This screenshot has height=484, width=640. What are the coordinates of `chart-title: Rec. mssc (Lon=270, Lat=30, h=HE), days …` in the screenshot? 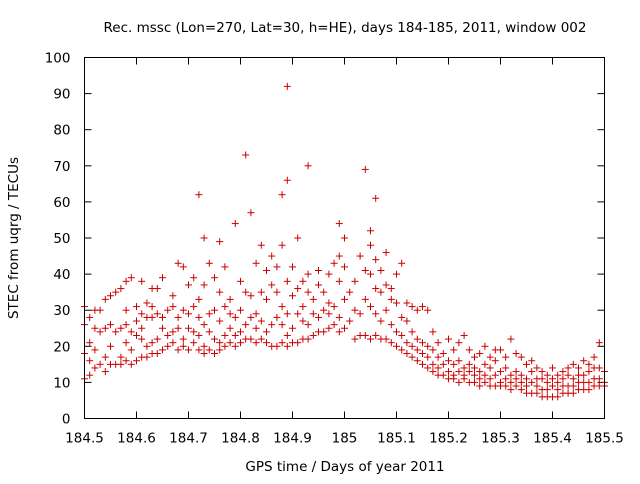 It's located at (345, 28).